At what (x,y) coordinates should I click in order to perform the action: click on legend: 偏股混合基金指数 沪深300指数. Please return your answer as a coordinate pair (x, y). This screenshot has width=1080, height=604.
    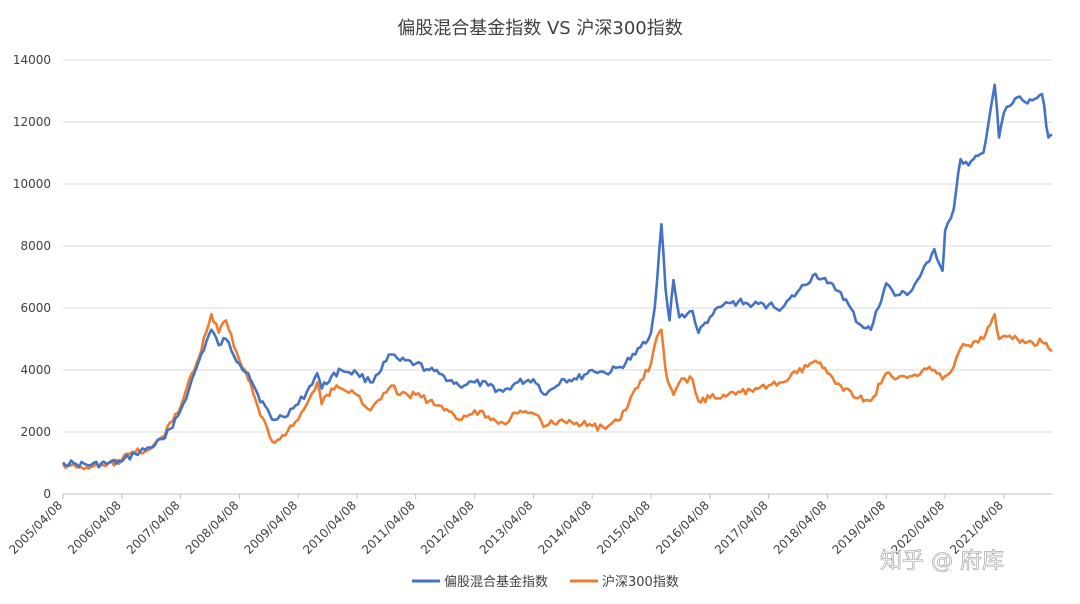
    Looking at the image, I should click on (545, 582).